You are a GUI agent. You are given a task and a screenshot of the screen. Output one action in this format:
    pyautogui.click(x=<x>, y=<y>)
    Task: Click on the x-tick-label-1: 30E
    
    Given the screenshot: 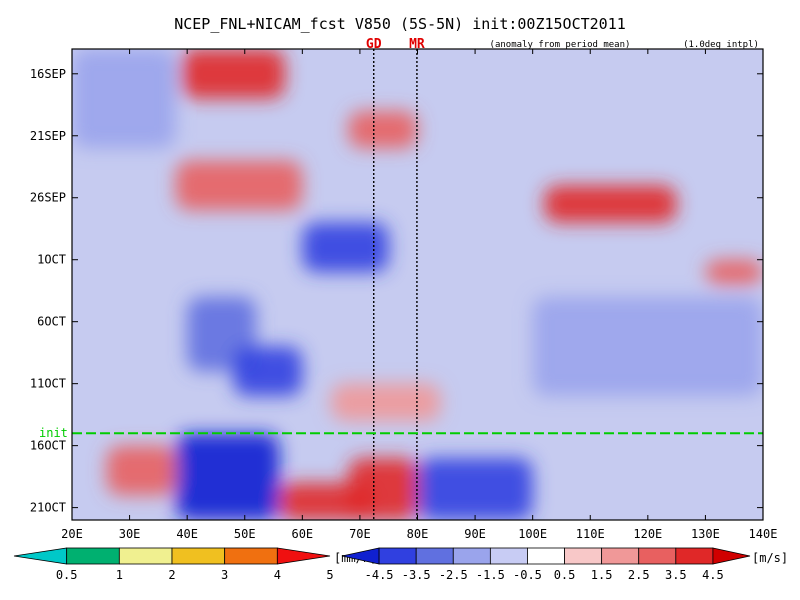 What is the action you would take?
    pyautogui.click(x=130, y=534)
    